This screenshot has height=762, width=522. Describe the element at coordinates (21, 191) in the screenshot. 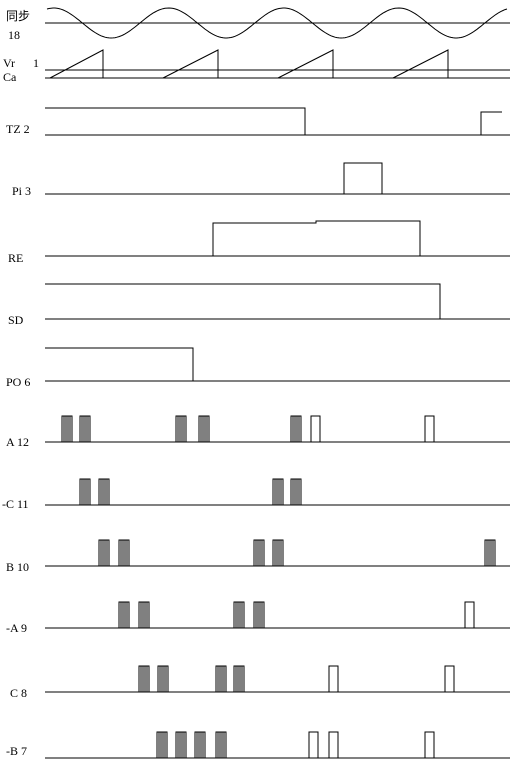

I see `label-pi: Pi 3` at that location.